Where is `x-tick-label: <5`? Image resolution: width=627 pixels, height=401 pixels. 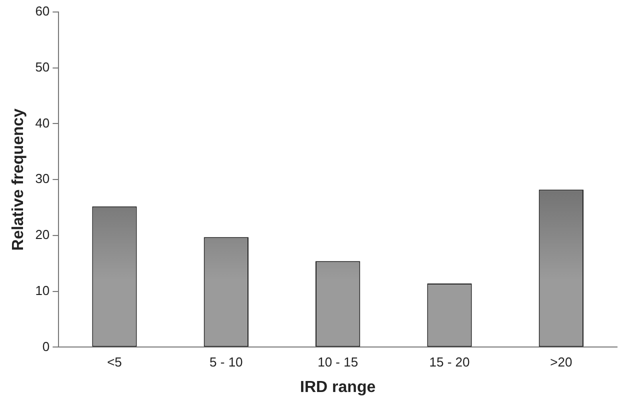
x-tick-label: <5 is located at coordinates (114, 362).